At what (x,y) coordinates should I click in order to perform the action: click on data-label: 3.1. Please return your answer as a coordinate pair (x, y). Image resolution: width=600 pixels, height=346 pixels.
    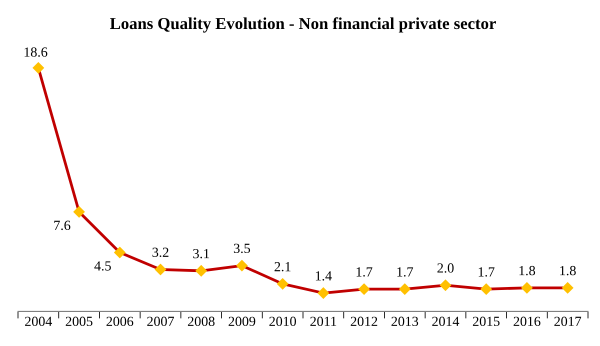
    Looking at the image, I should click on (201, 253).